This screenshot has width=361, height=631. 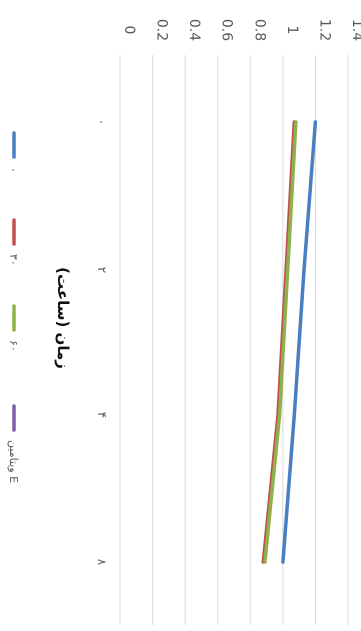 What do you see at coordinates (102, 562) in the screenshot?
I see `category-axis-tick-label: ۸` at bounding box center [102, 562].